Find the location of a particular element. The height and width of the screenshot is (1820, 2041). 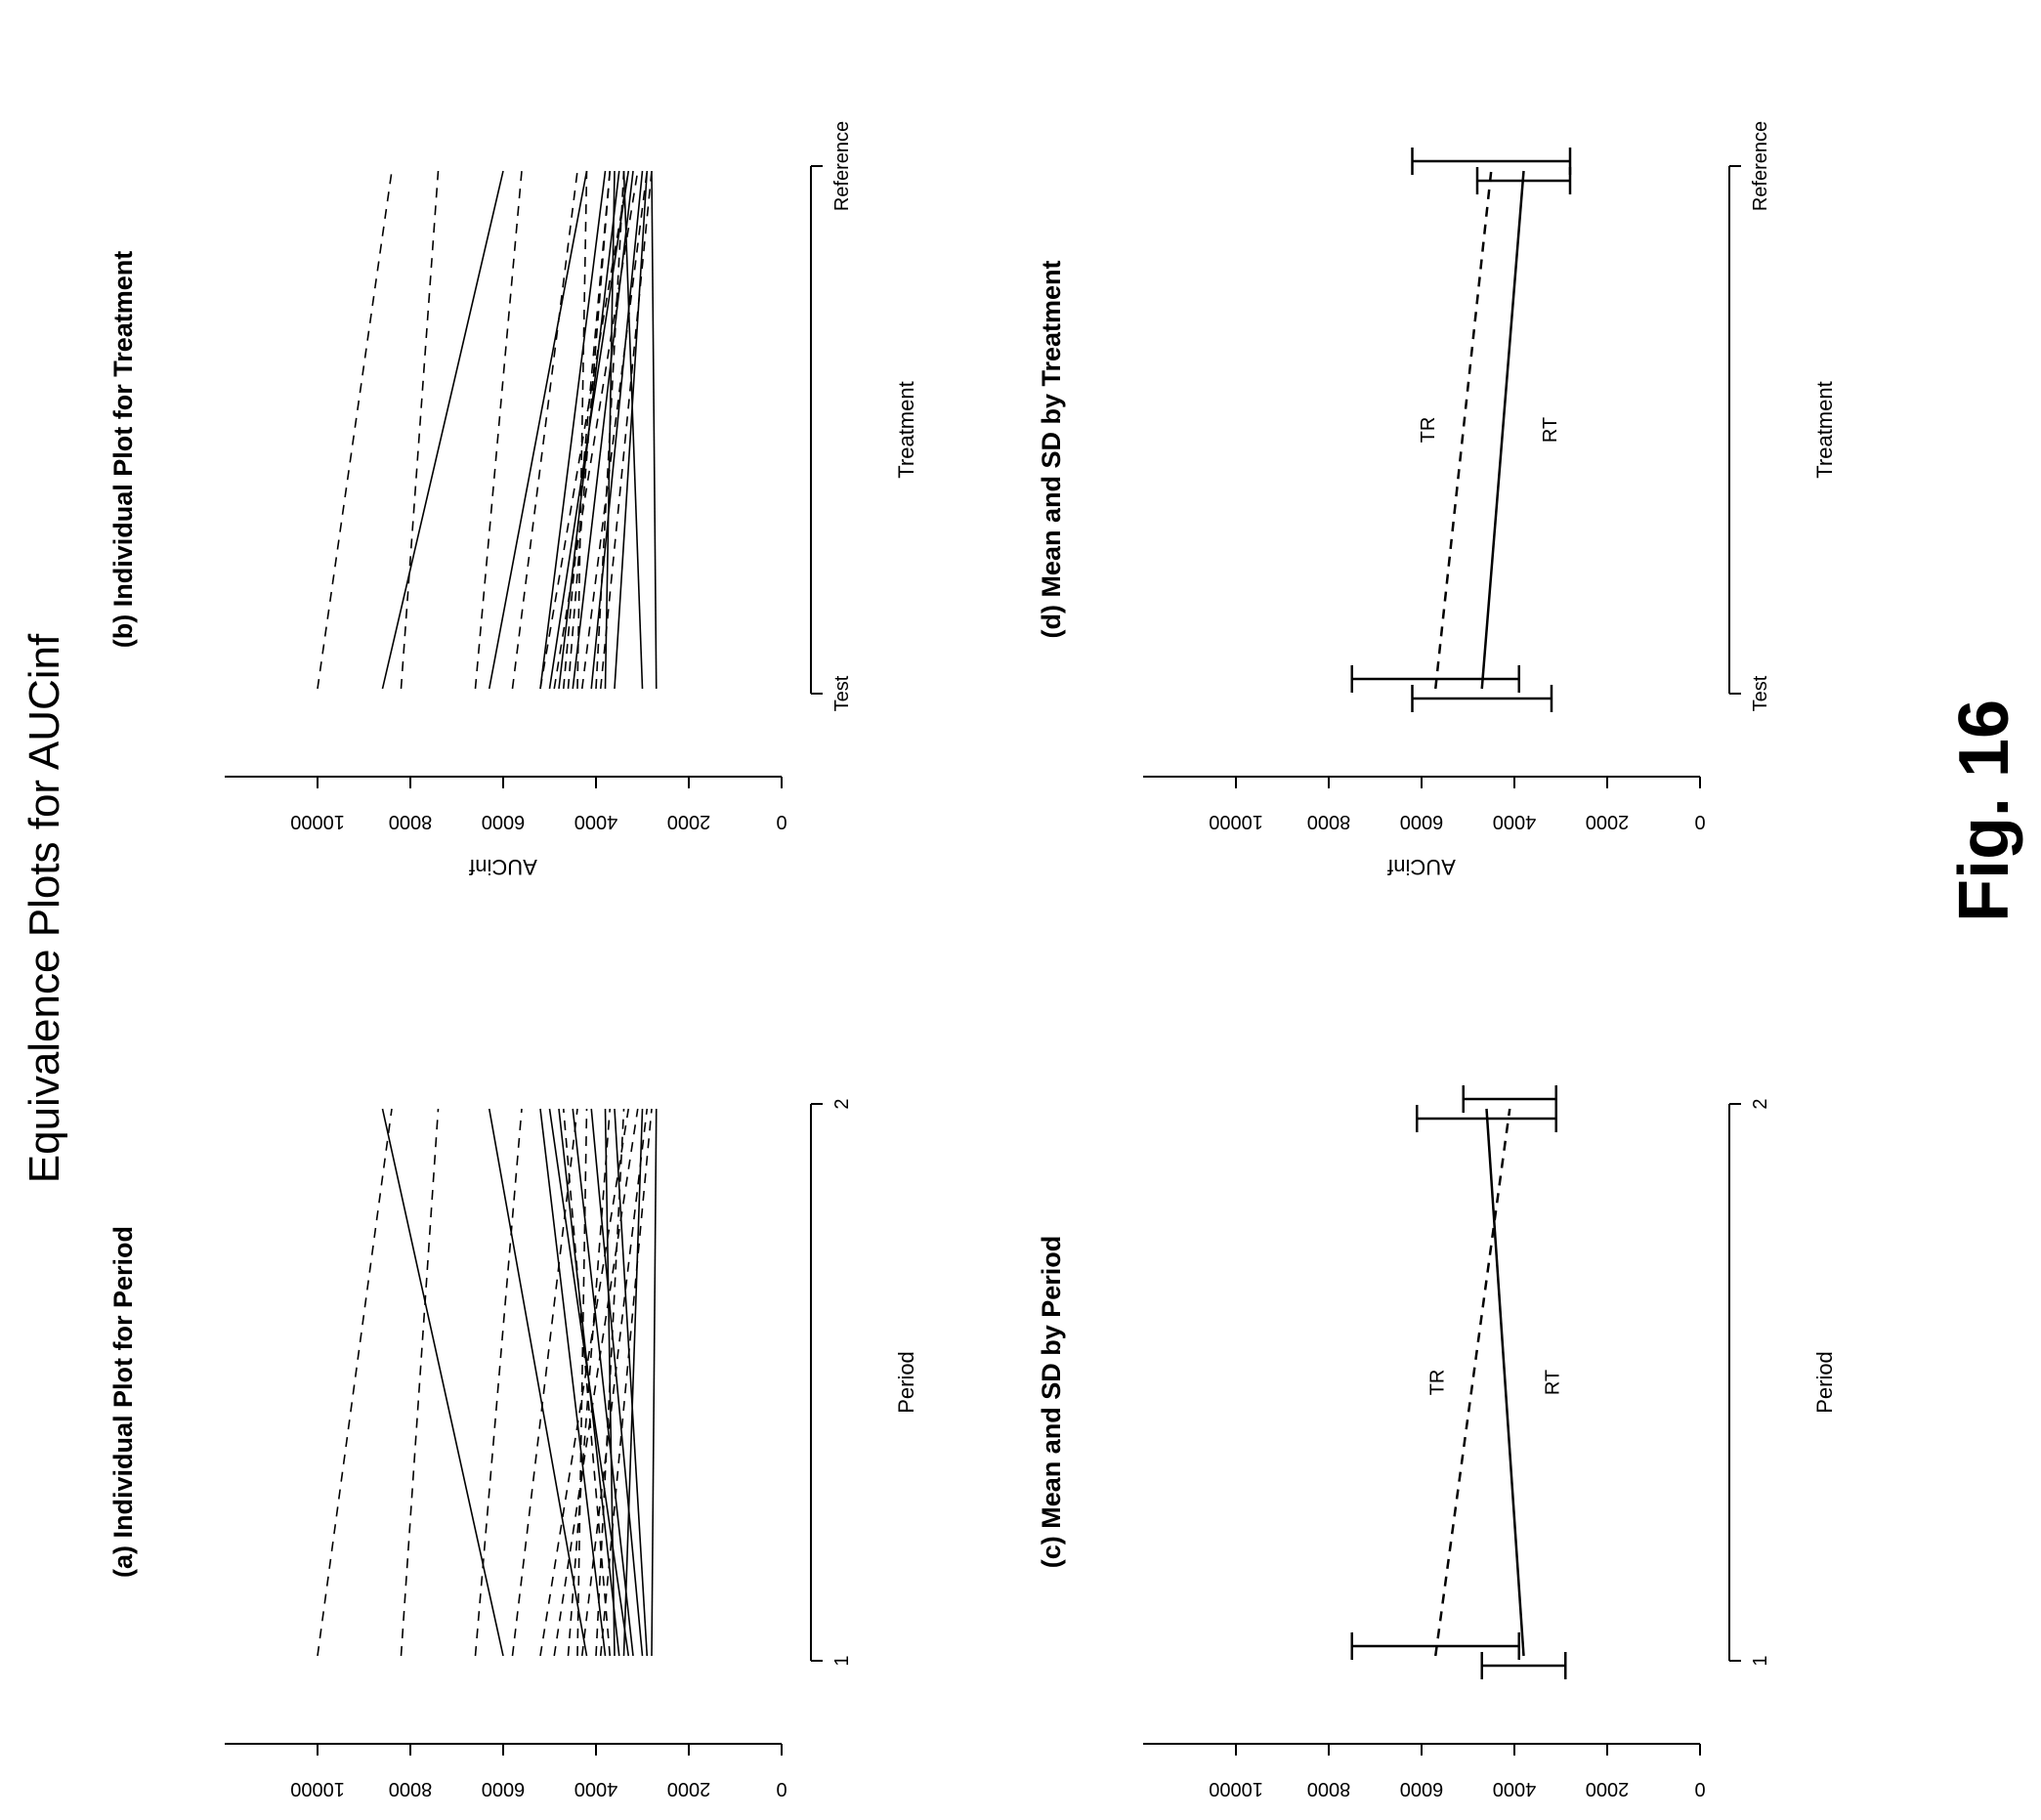

panel-title: (a) Individual Plot for Period is located at coordinates (123, 1402).